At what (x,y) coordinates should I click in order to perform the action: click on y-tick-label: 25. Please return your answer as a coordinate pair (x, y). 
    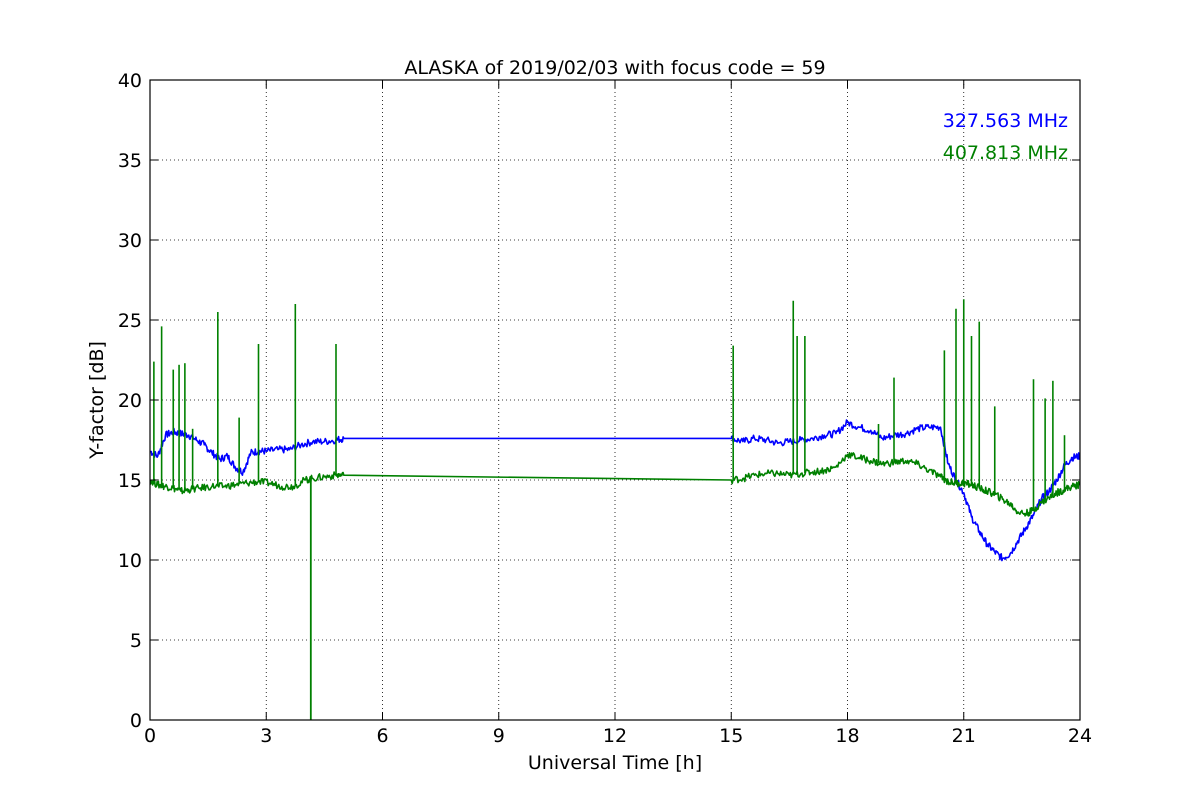
    Looking at the image, I should click on (130, 321).